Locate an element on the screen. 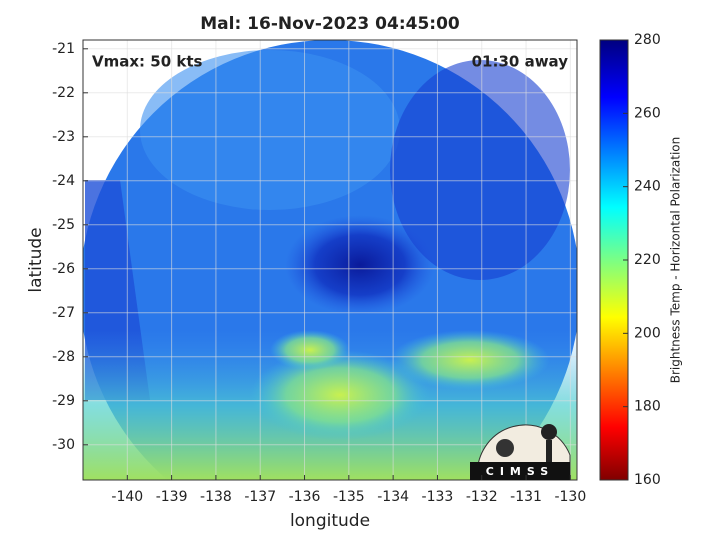 Image resolution: width=720 pixels, height=544 pixels. colorbar-tick-label: 260 is located at coordinates (647, 113).